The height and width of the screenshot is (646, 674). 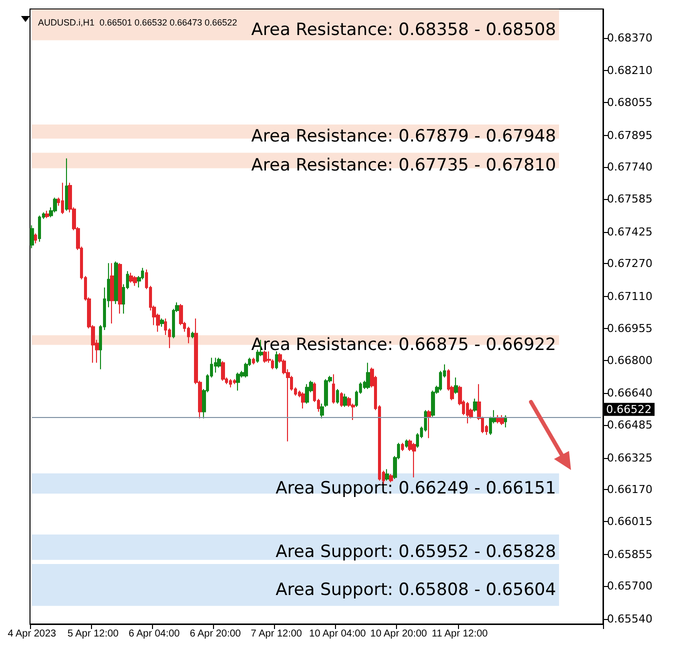 What do you see at coordinates (629, 71) in the screenshot?
I see `y-tick-label: 0.68210` at bounding box center [629, 71].